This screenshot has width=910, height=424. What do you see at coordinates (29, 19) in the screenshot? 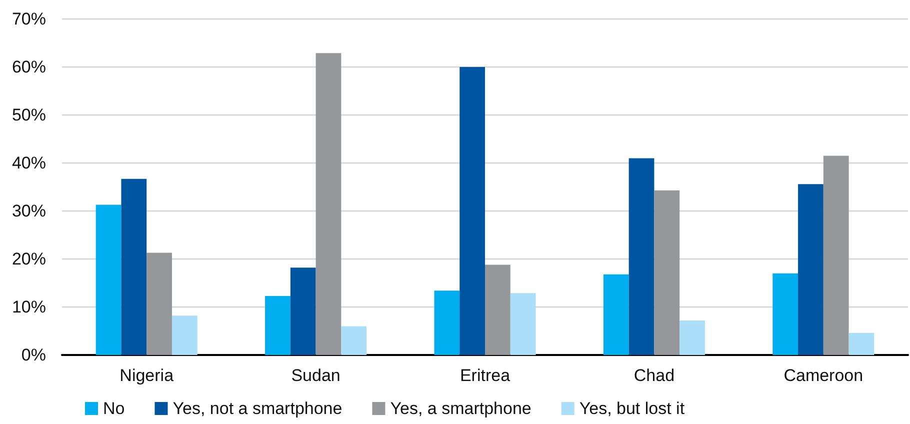
I see `y-tick-label: 70%` at bounding box center [29, 19].